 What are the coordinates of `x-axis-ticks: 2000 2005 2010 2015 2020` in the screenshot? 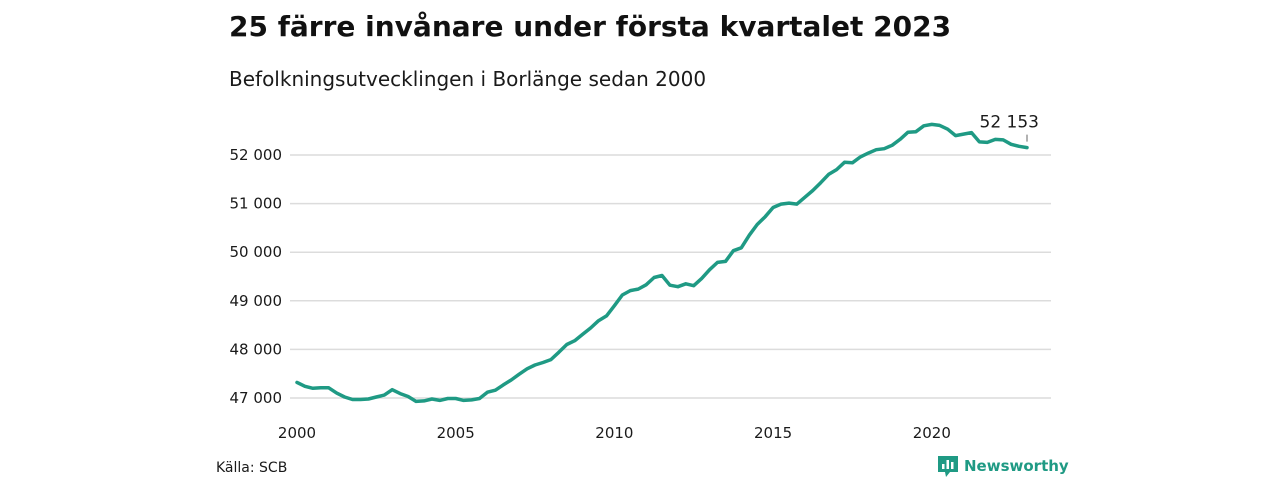 It's located at (614, 433).